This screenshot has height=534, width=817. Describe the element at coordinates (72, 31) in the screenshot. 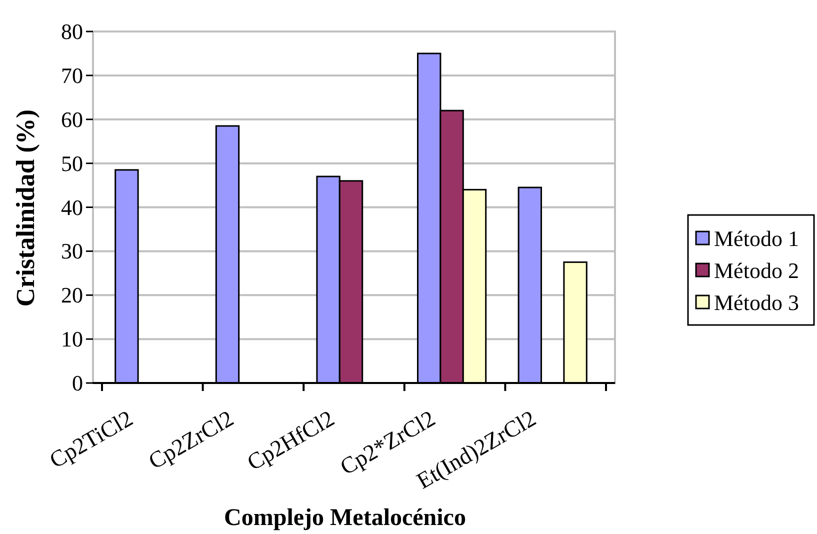

I see `y-tick-label: 80` at that location.